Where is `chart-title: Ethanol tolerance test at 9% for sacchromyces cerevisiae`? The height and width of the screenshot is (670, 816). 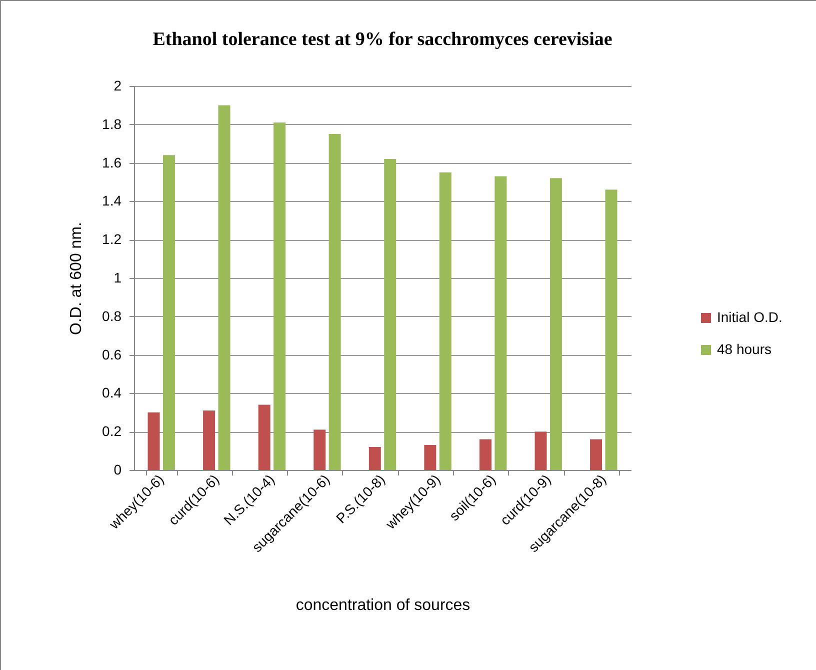
chart-title: Ethanol tolerance test at 9% for sacchromyces cerevisiae is located at coordinates (382, 39).